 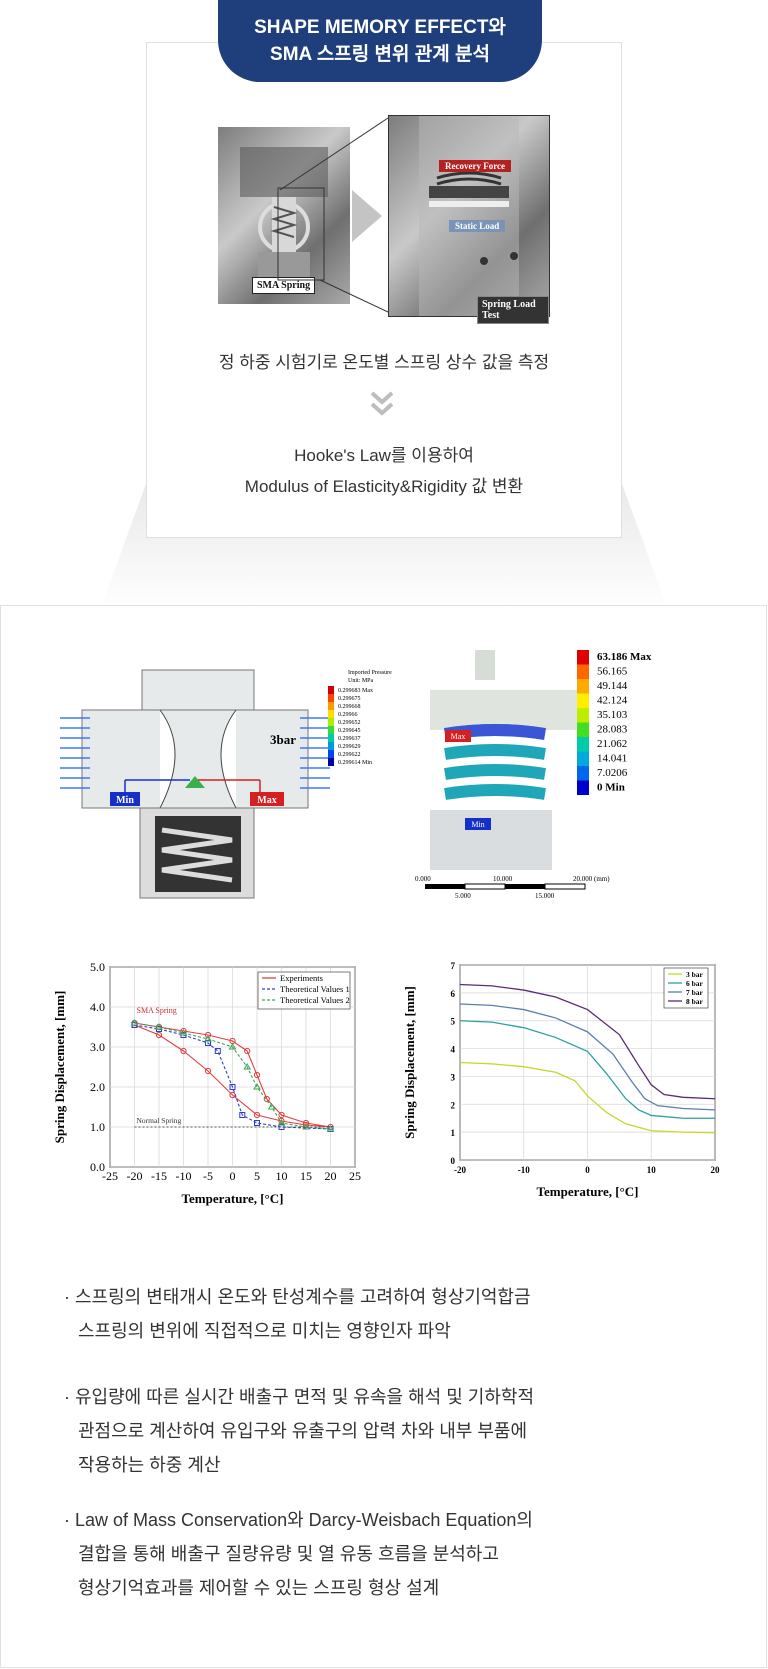 I want to click on x-tick-label: -25, so click(x=110, y=1176).